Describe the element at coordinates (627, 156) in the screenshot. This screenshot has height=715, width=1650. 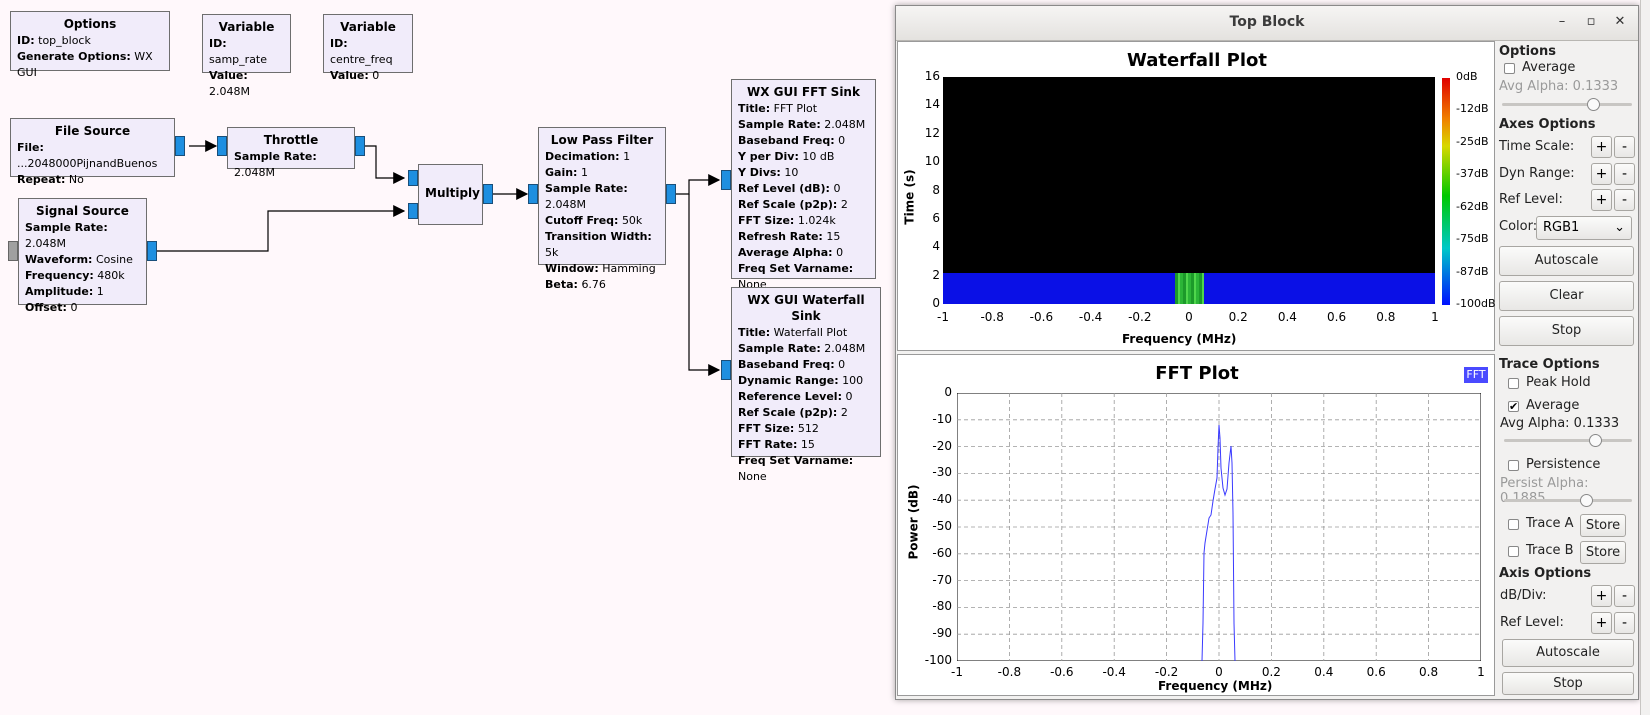
I see `param-value: 1` at that location.